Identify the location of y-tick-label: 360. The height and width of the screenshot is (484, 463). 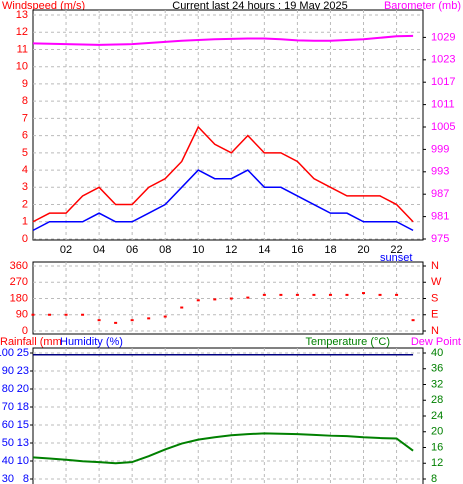
(19, 266).